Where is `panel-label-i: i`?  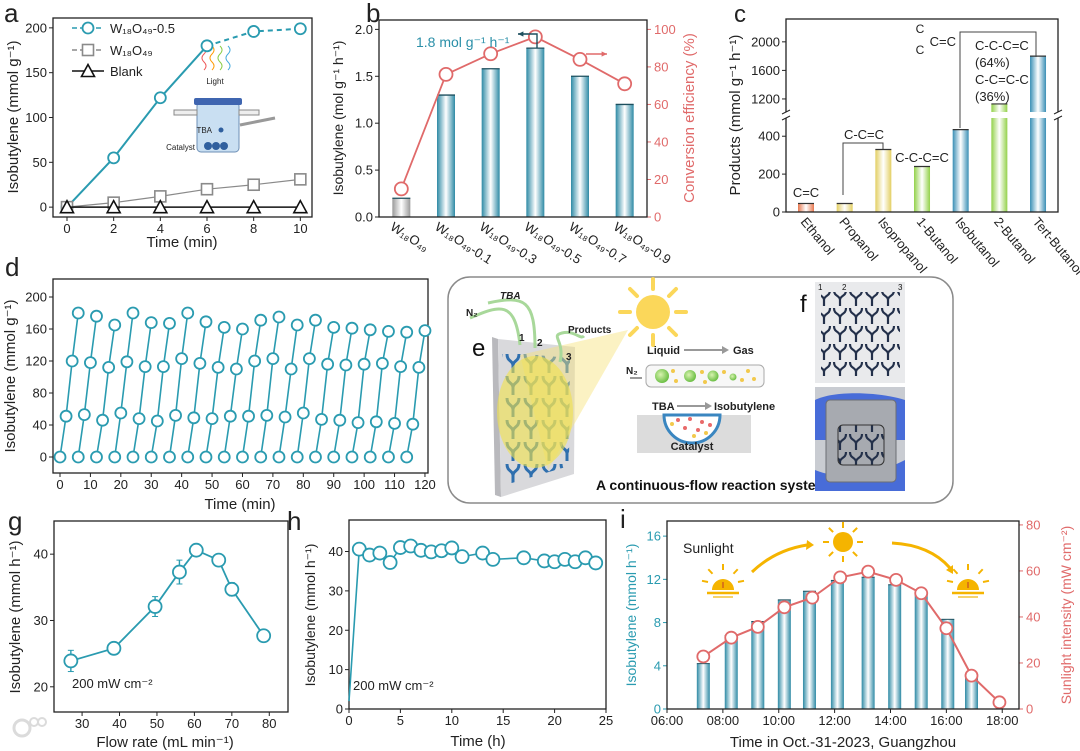
panel-label-i: i is located at coordinates (623, 519).